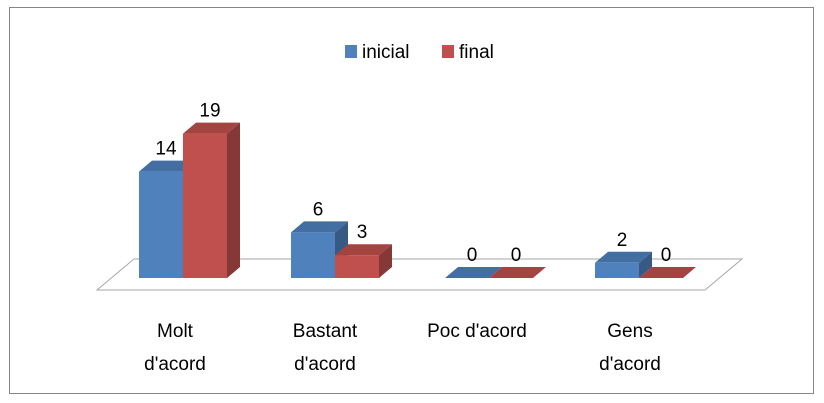 This screenshot has width=824, height=403. Describe the element at coordinates (476, 52) in the screenshot. I see `legend-label: final` at that location.